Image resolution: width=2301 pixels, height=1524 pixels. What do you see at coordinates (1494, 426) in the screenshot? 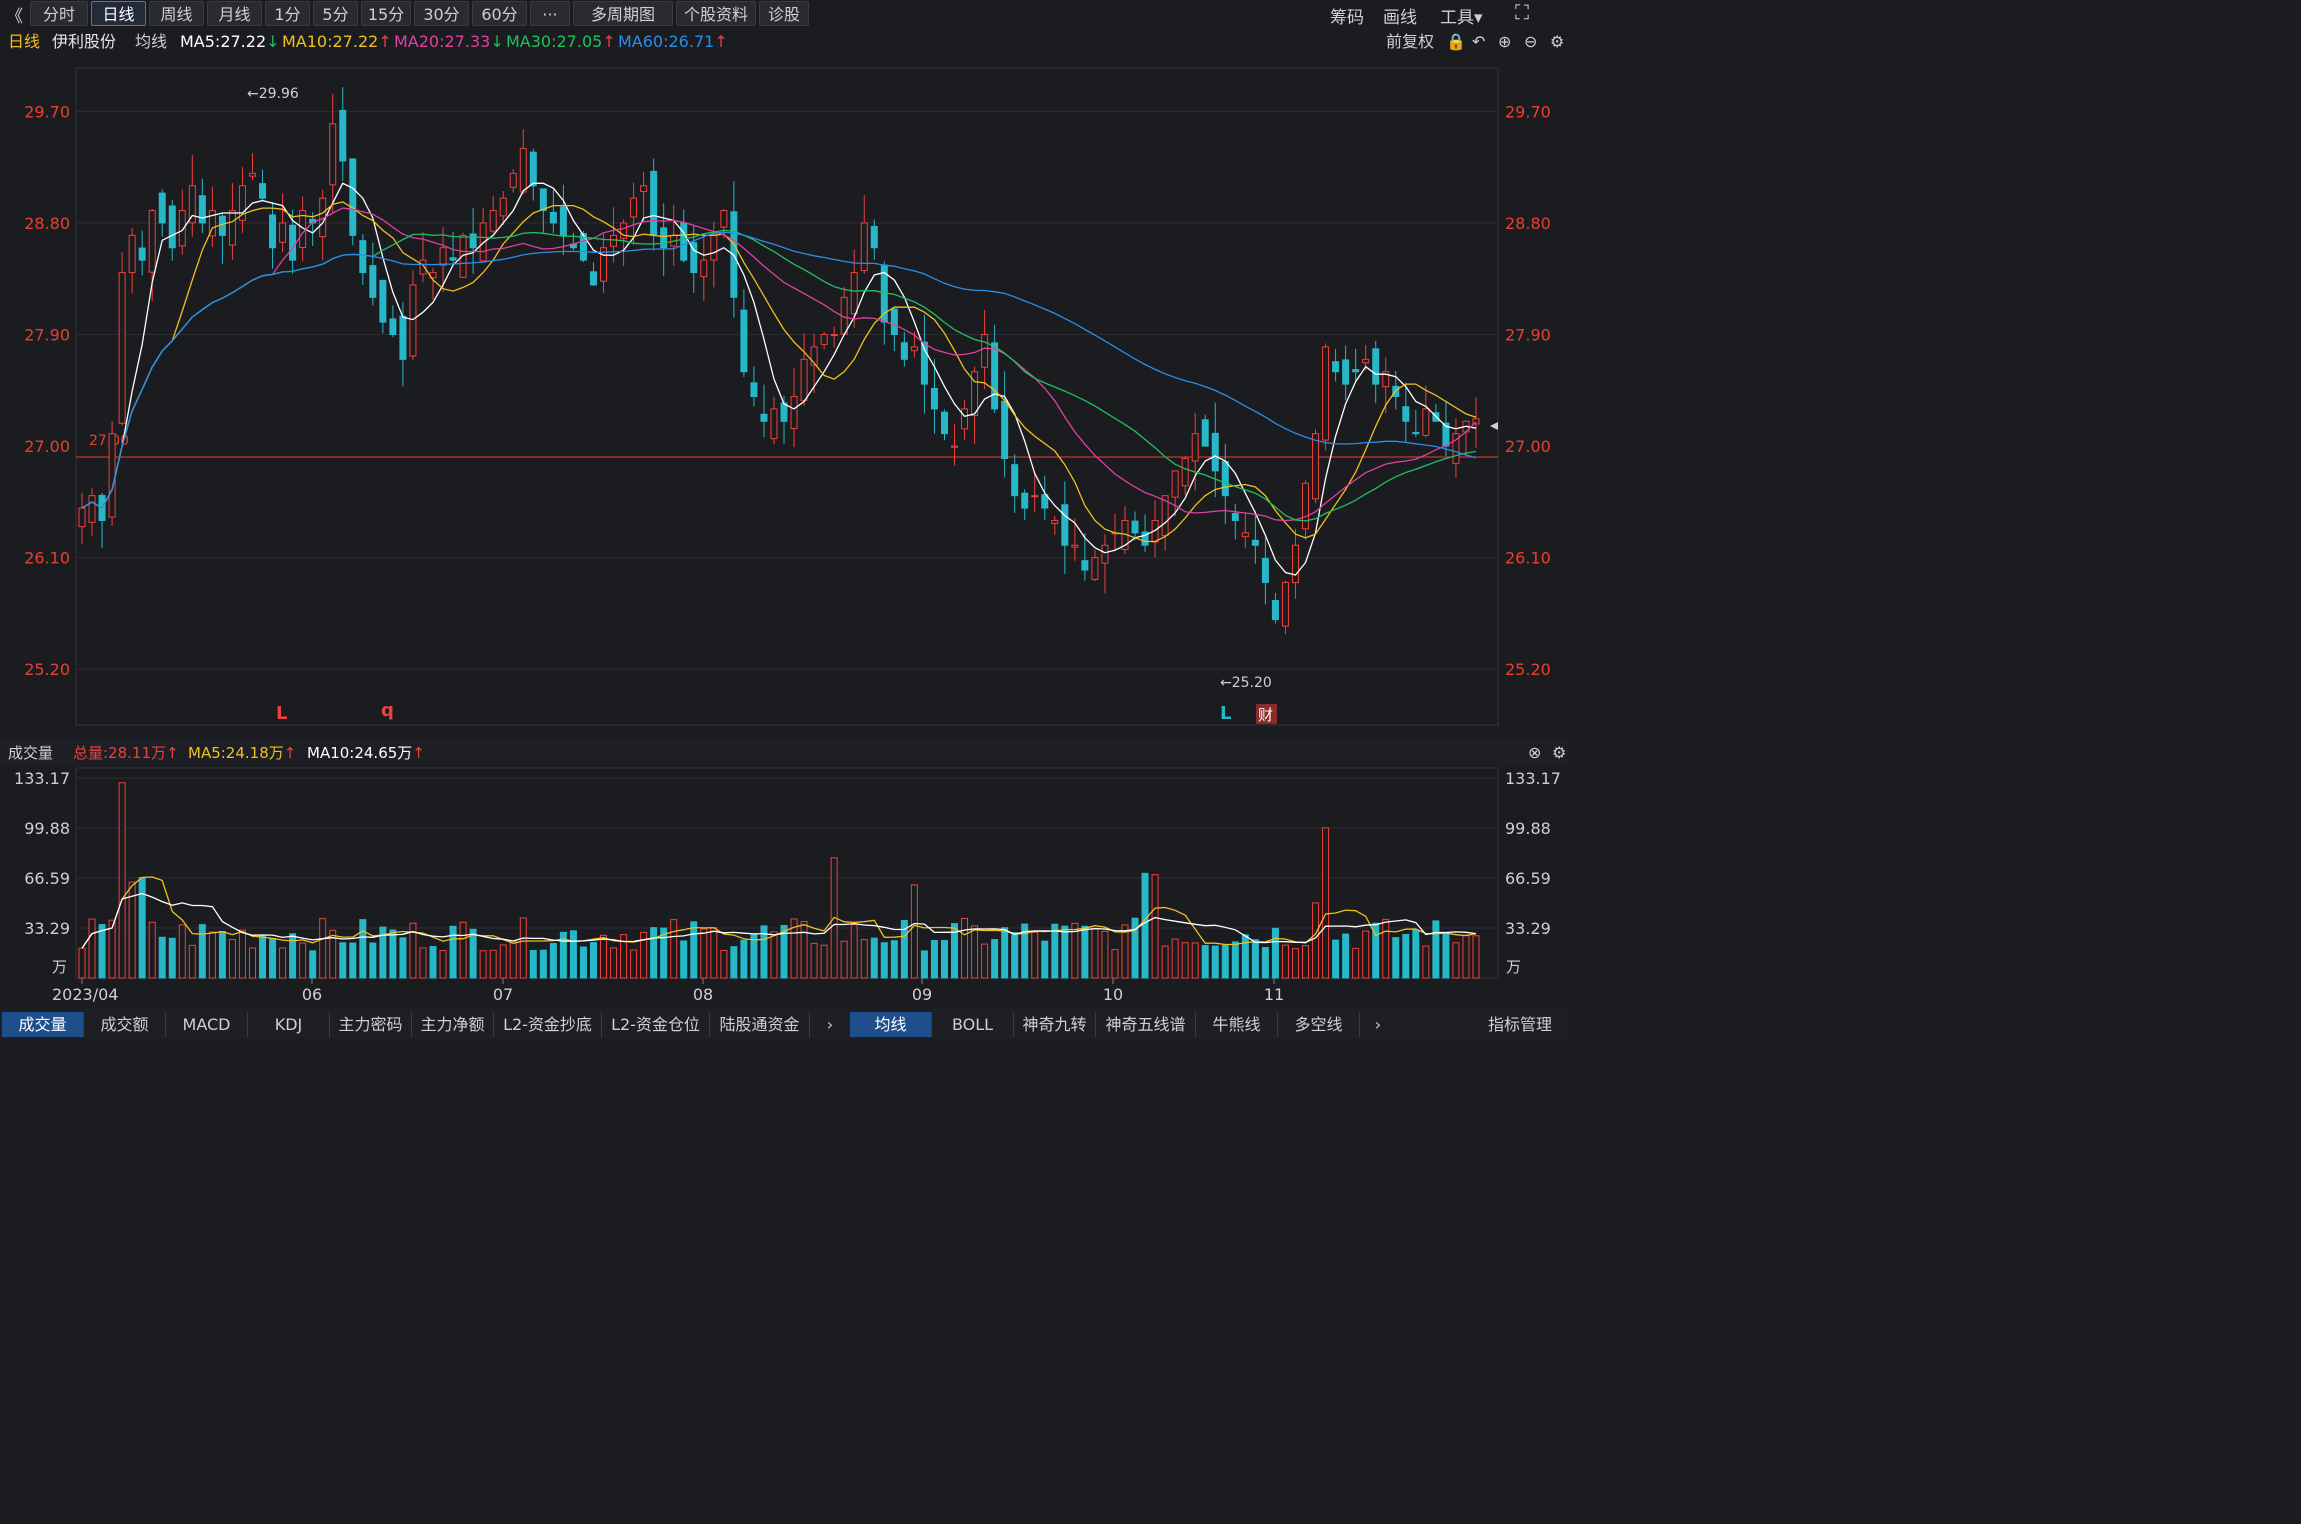
I see `current-price-pointer-icon` at bounding box center [1494, 426].